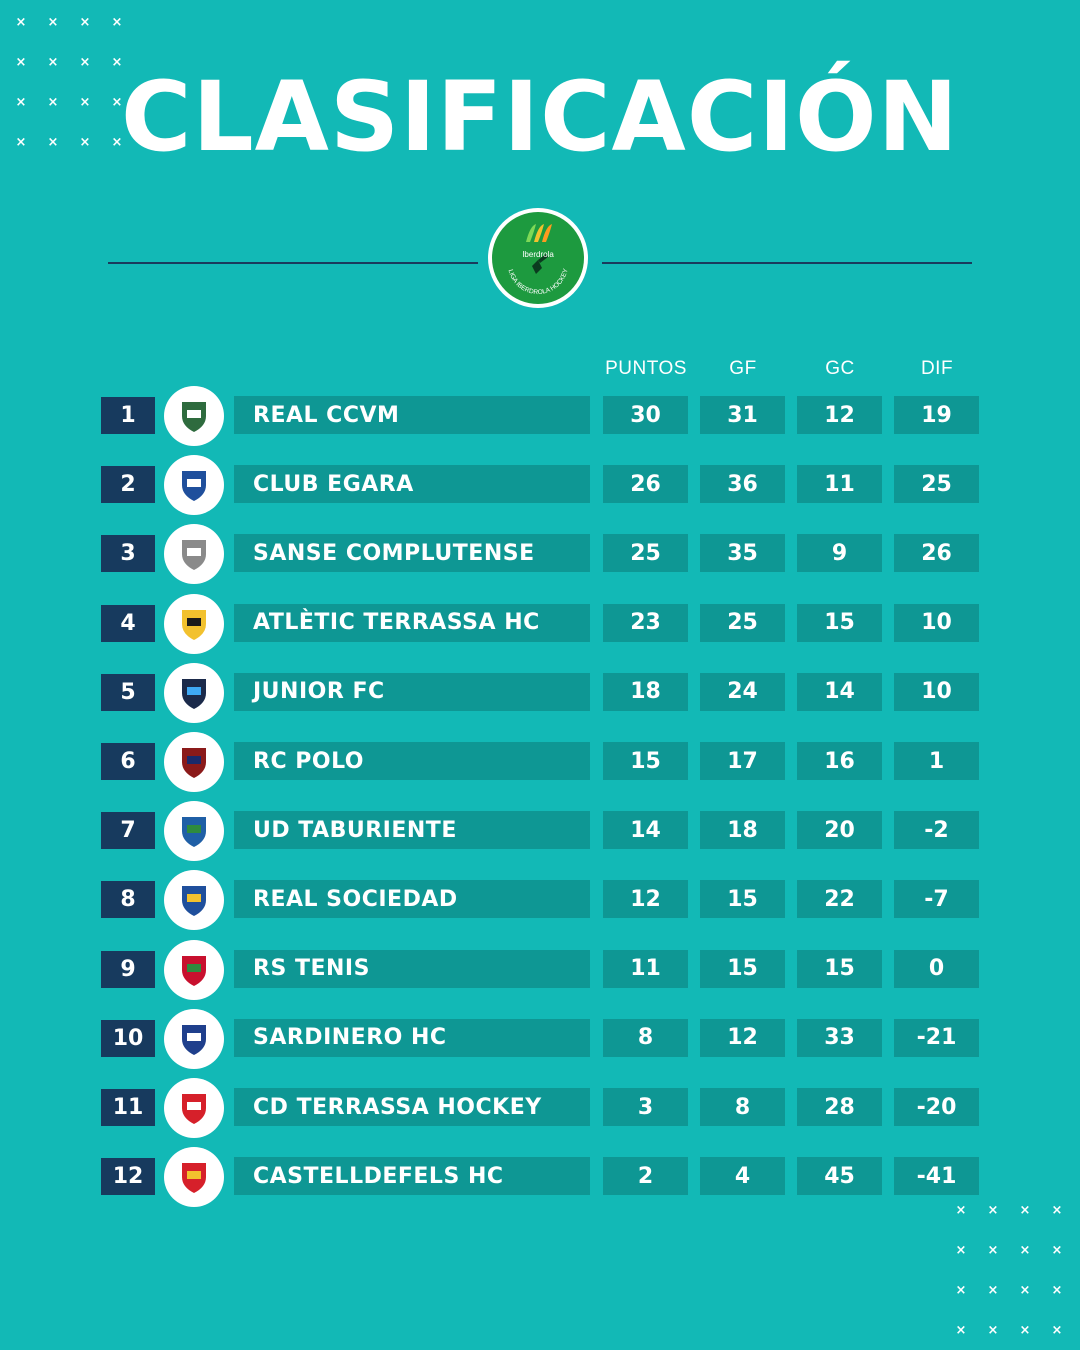 This screenshot has width=1080, height=1350. What do you see at coordinates (412, 622) in the screenshot?
I see `team-name: ATLÈTIC TERRASSA HC` at bounding box center [412, 622].